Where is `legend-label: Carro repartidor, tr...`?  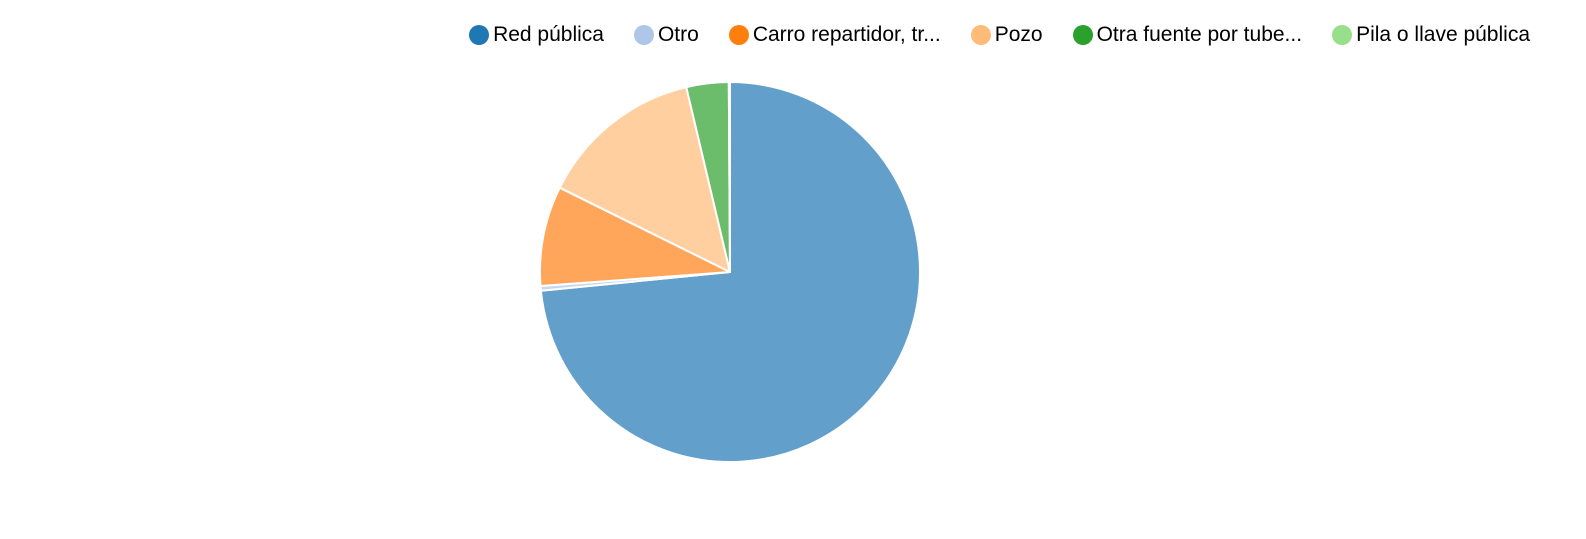
legend-label: Carro repartidor, tr... is located at coordinates (846, 34).